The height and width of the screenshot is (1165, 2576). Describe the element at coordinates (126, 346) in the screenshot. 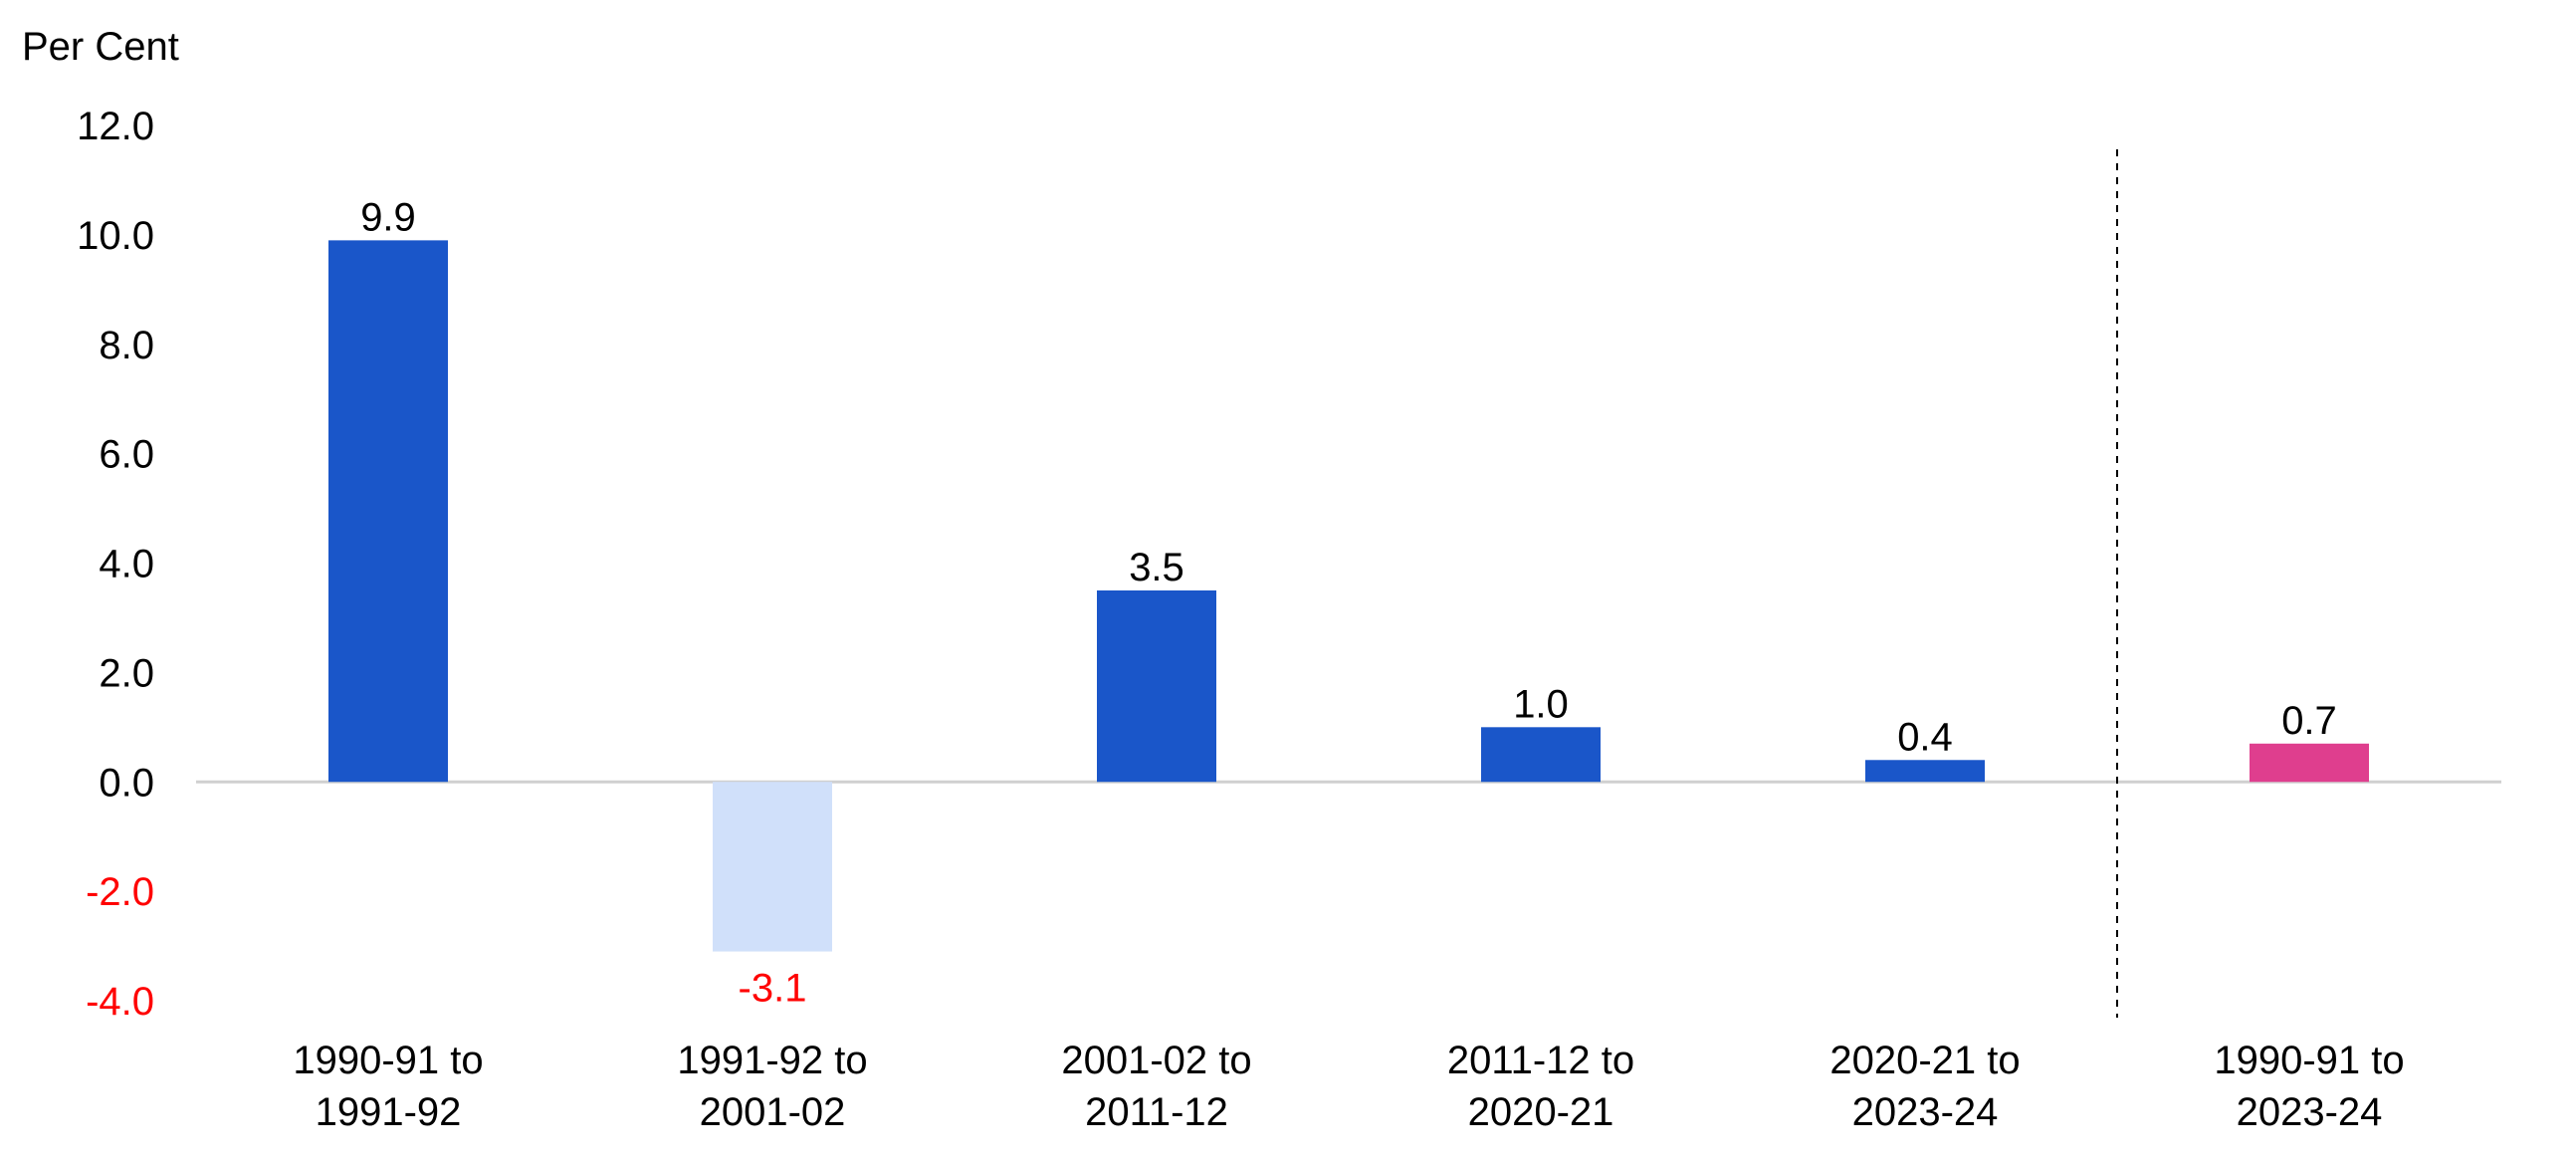

I see `y-tick-label: 8.0` at that location.